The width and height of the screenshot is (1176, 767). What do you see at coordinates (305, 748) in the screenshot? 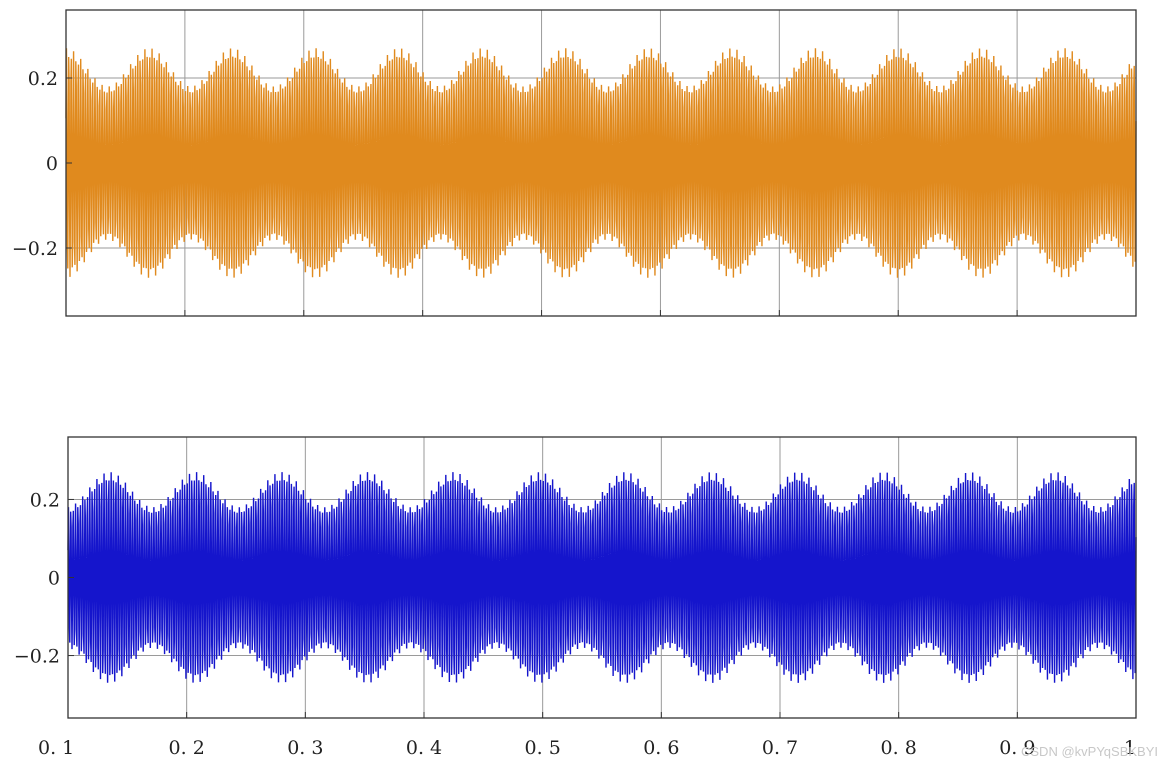
I see `x-tick-label: 0. 3` at bounding box center [305, 748].